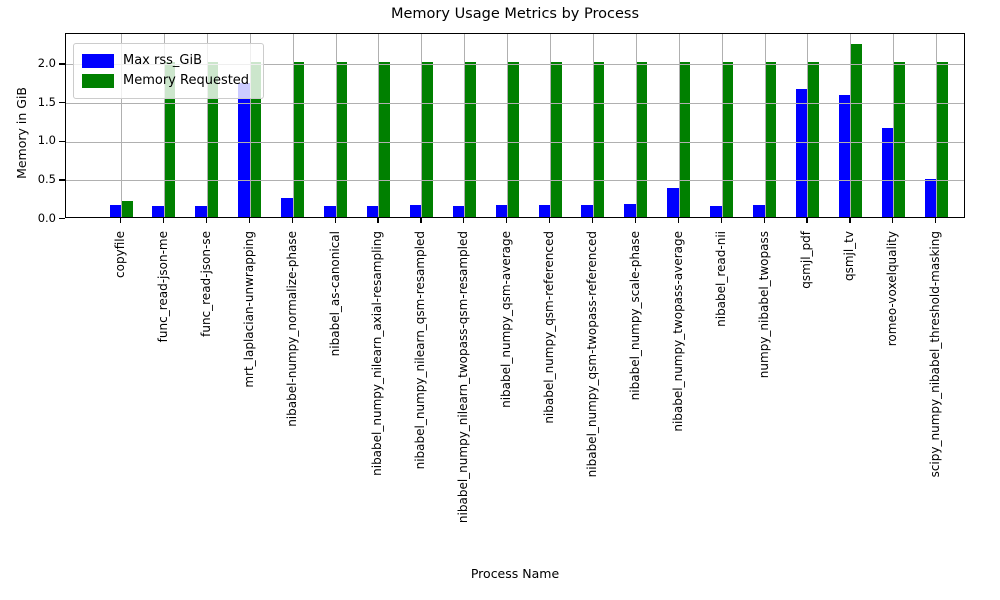  Describe the element at coordinates (46, 178) in the screenshot. I see `y-tick-label: 0.5` at that location.